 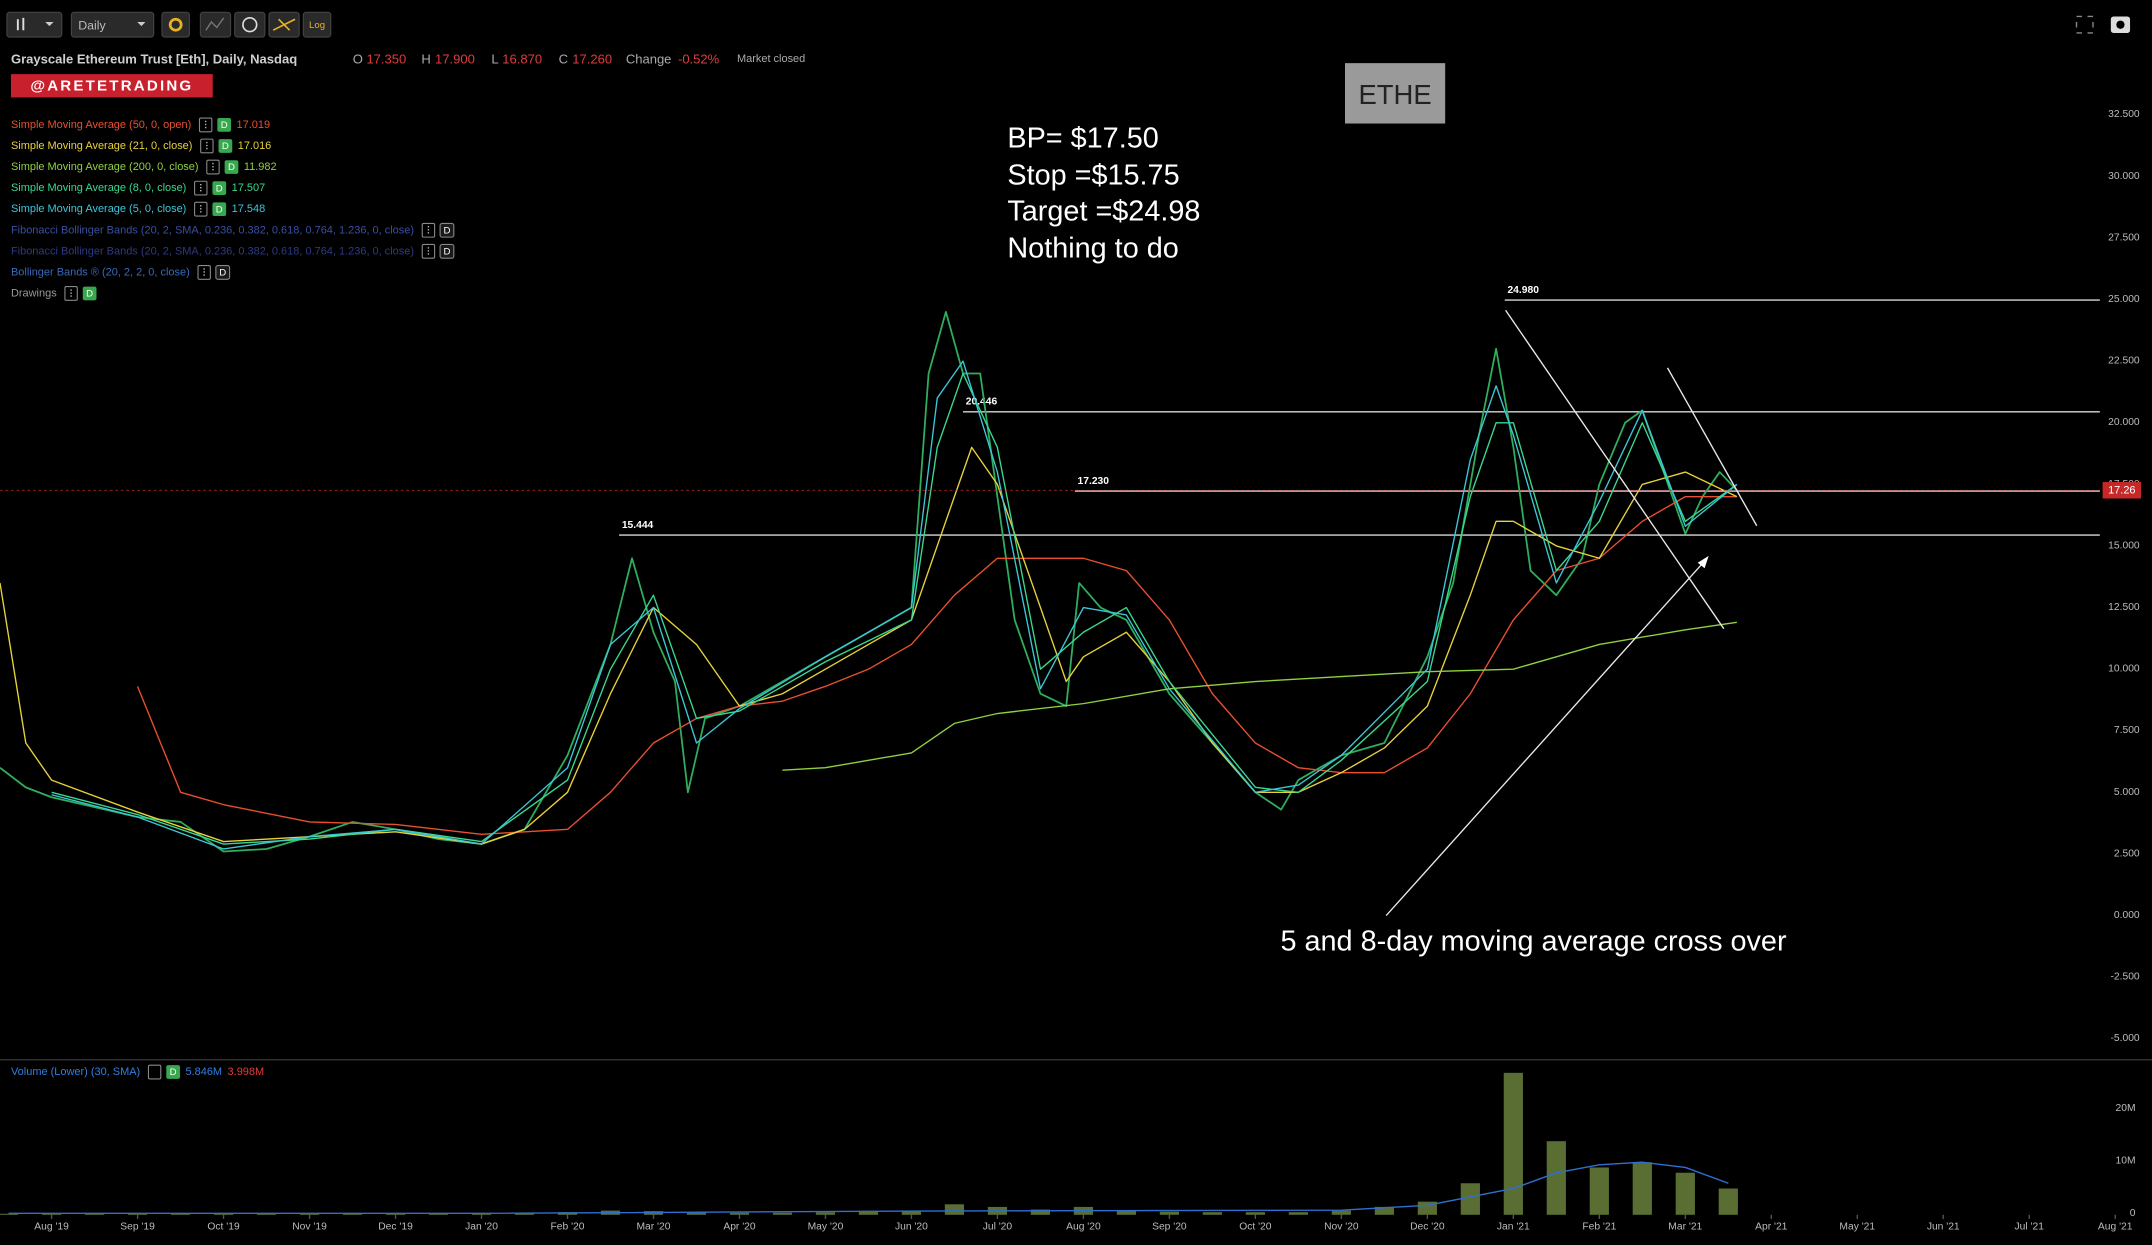 What do you see at coordinates (111, 86) in the screenshot?
I see `watermark-box` at bounding box center [111, 86].